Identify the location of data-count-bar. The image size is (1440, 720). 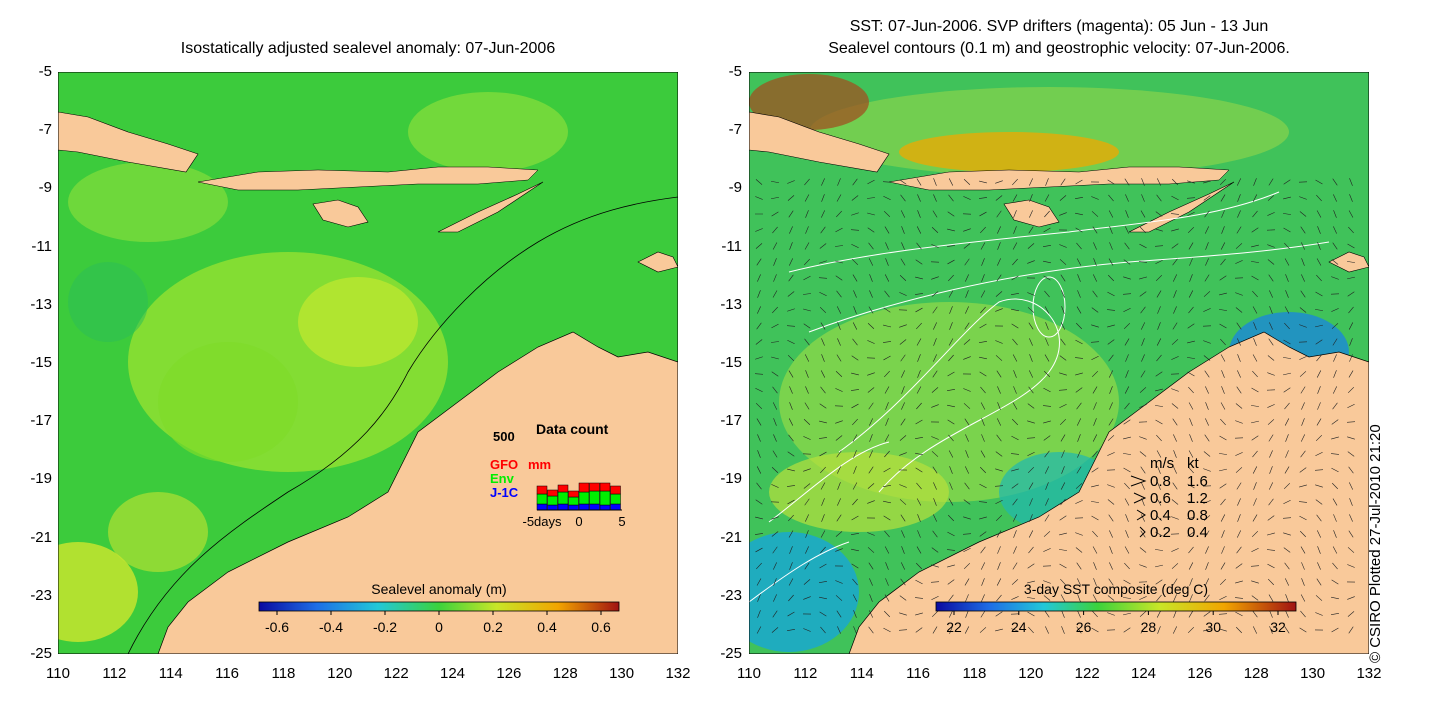
(584, 507).